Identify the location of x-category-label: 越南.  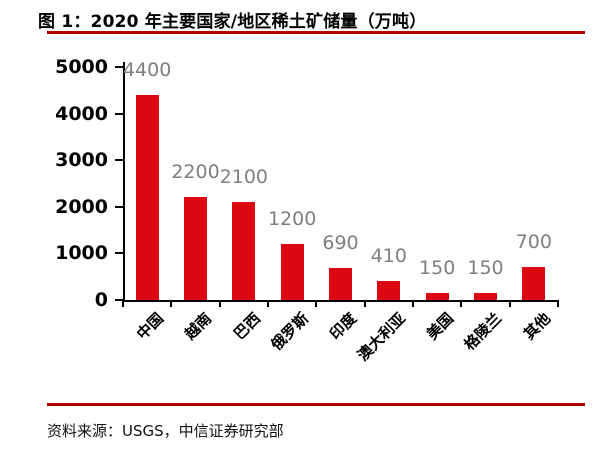
(198, 326).